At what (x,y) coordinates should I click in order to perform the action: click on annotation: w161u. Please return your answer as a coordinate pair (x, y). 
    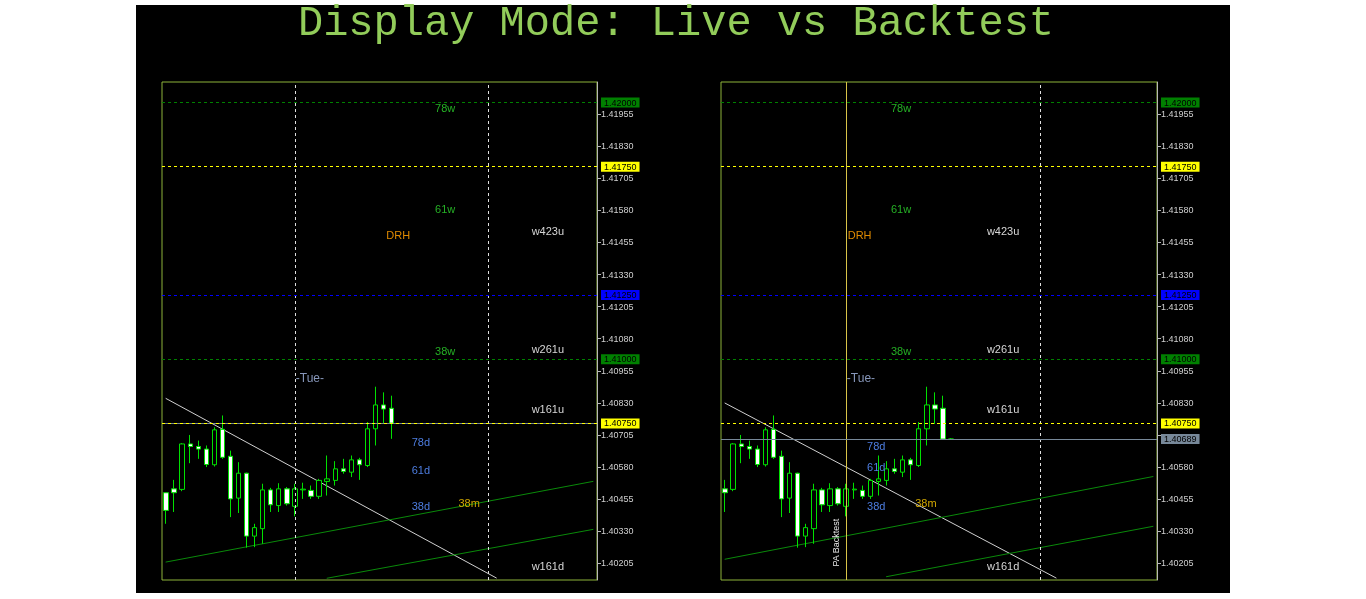
    Looking at the image, I should click on (547, 409).